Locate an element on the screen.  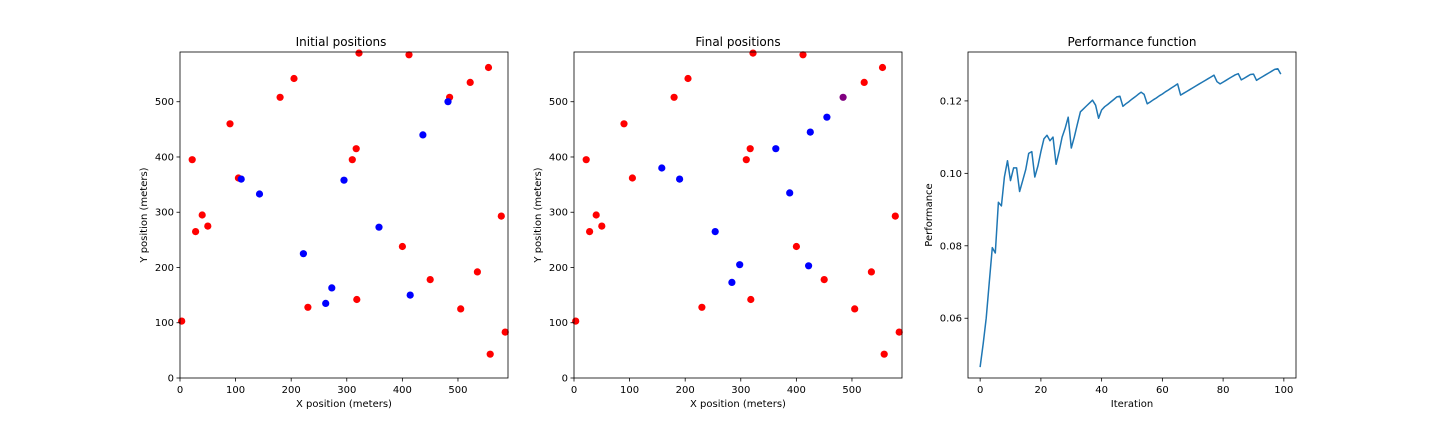
performance-x-tick-label-5: 100 is located at coordinates (1283, 390).